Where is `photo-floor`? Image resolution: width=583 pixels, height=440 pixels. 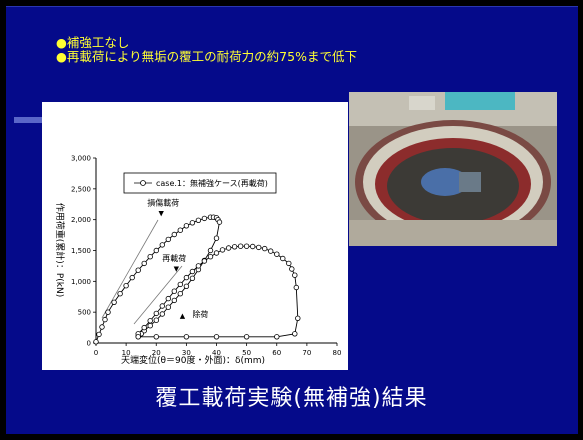 photo-floor is located at coordinates (453, 233).